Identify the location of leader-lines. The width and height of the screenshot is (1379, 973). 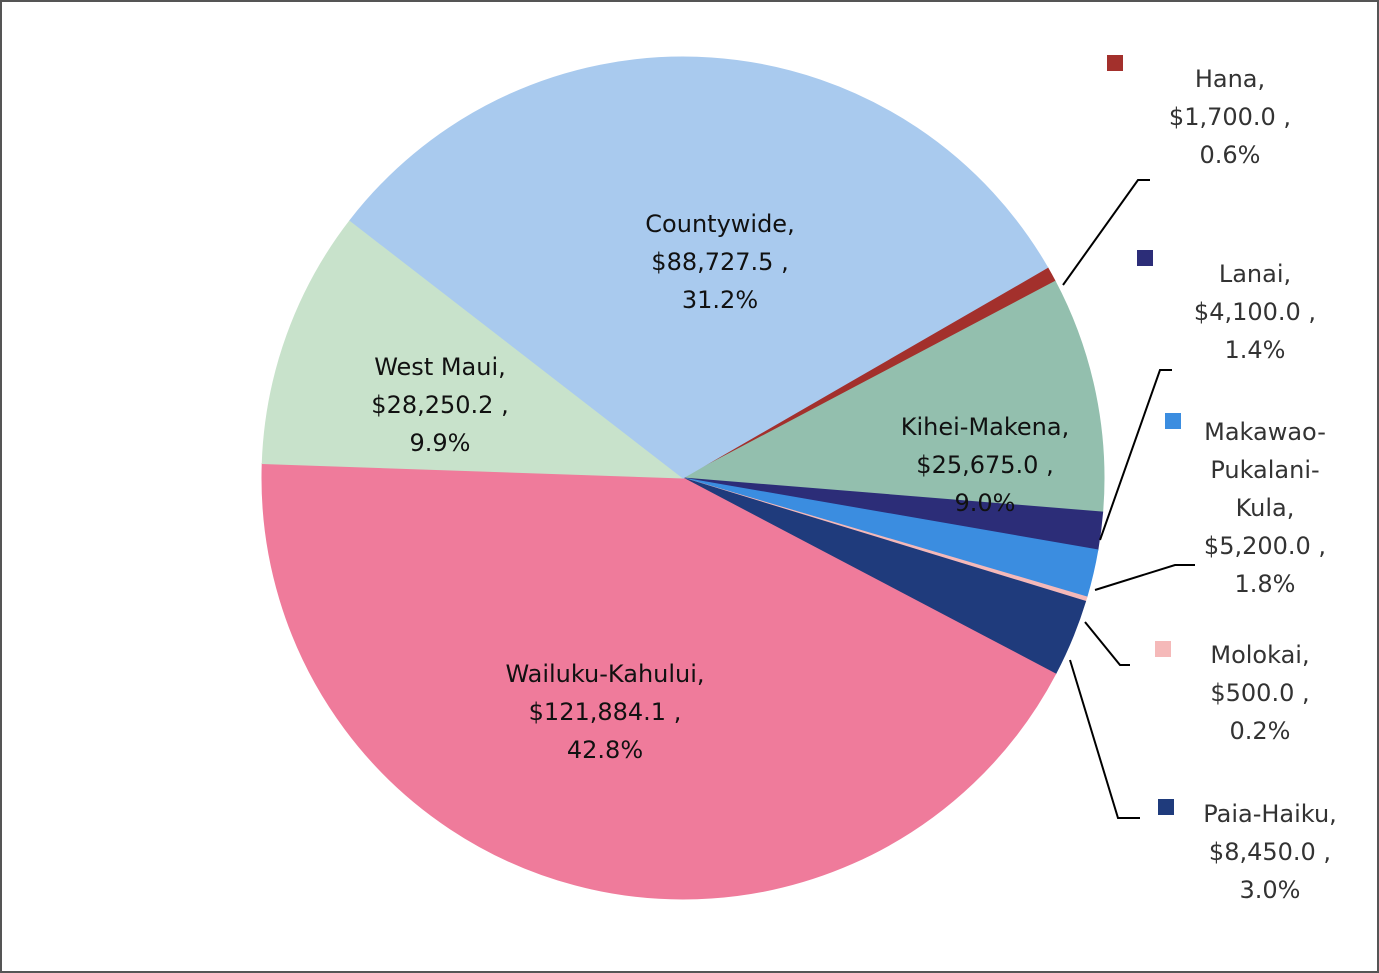
(1128, 499).